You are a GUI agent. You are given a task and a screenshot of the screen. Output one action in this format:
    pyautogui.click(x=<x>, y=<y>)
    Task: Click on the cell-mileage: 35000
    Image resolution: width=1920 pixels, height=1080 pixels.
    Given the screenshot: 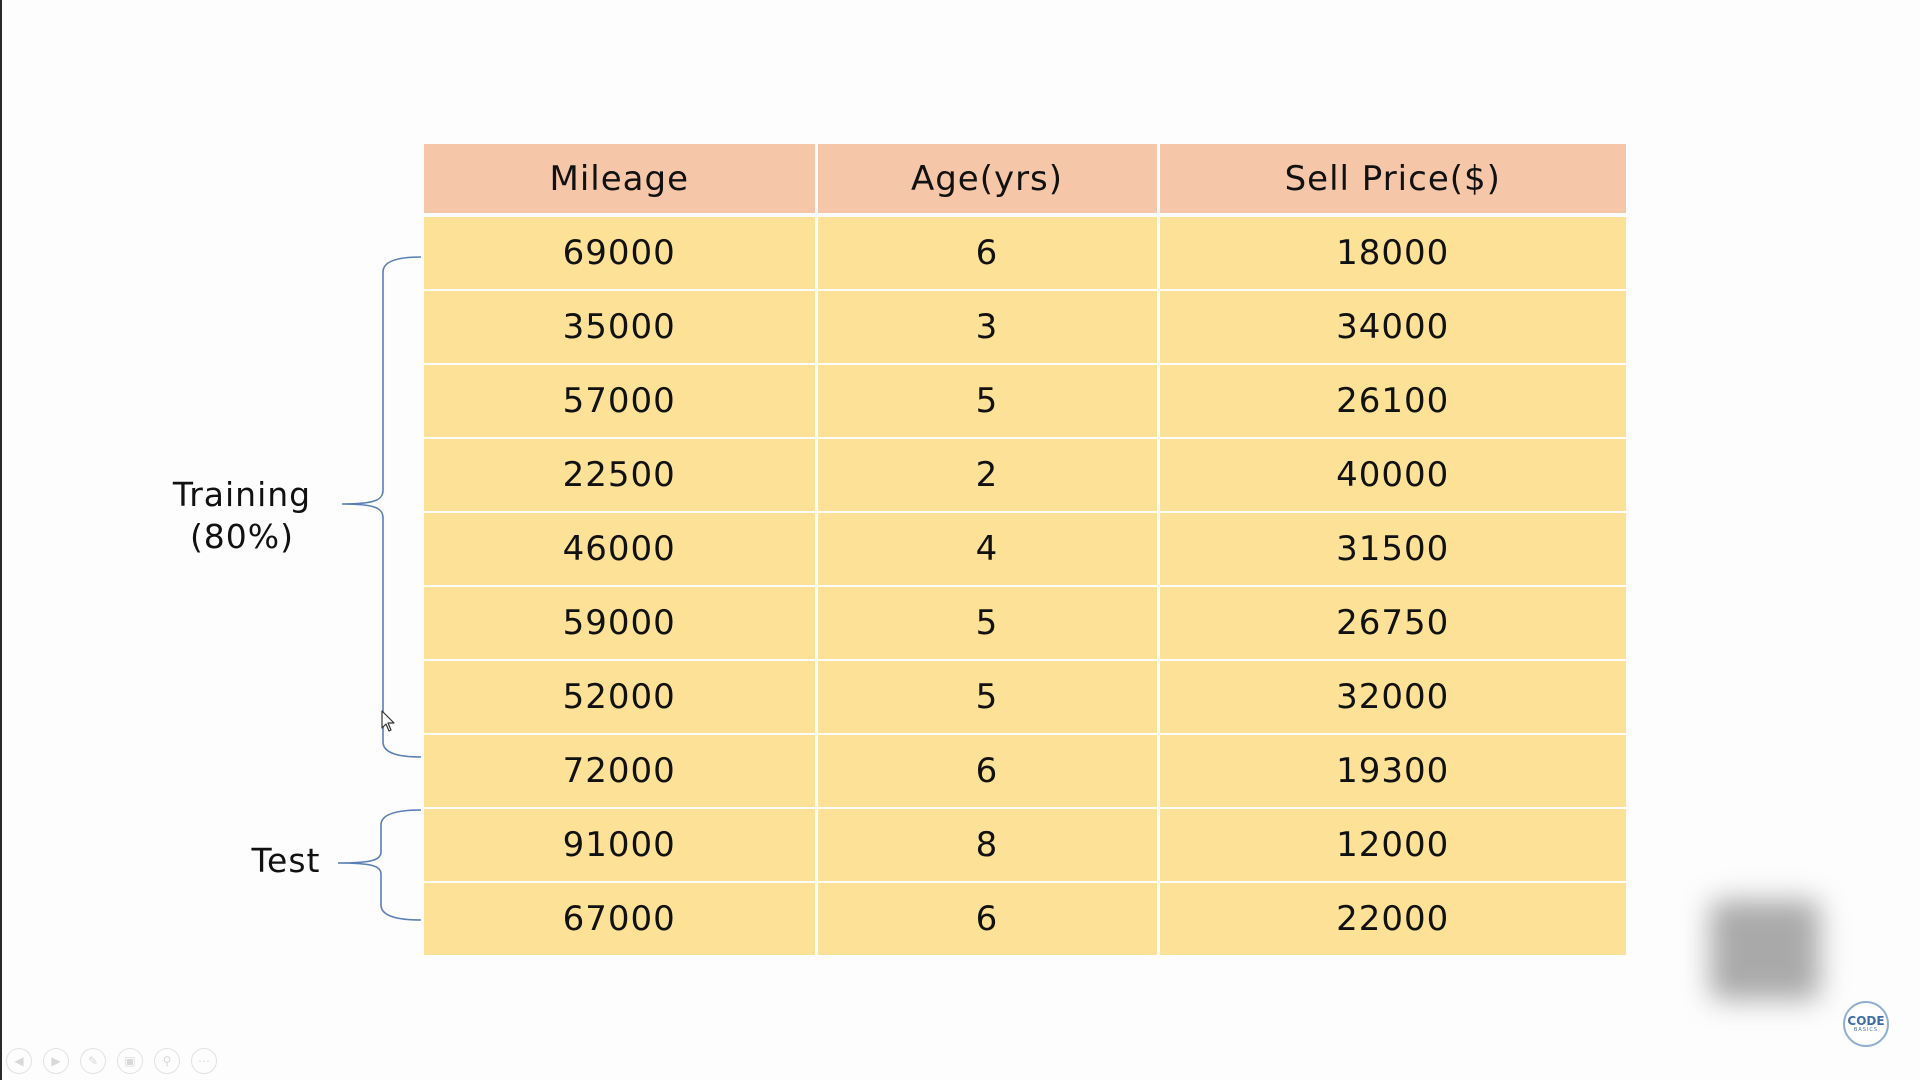 What is the action you would take?
    pyautogui.click(x=621, y=327)
    